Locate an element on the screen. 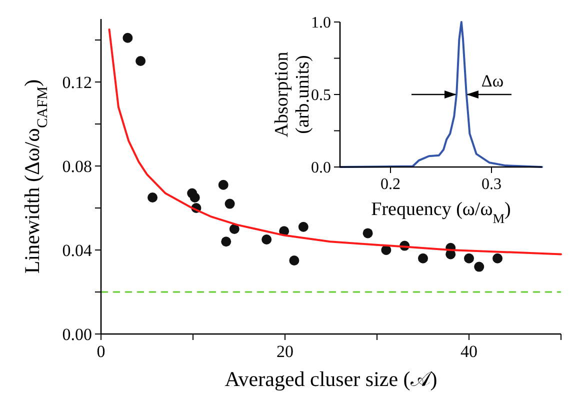 The image size is (575, 401). y-tick-label: 0.08 is located at coordinates (77, 166).